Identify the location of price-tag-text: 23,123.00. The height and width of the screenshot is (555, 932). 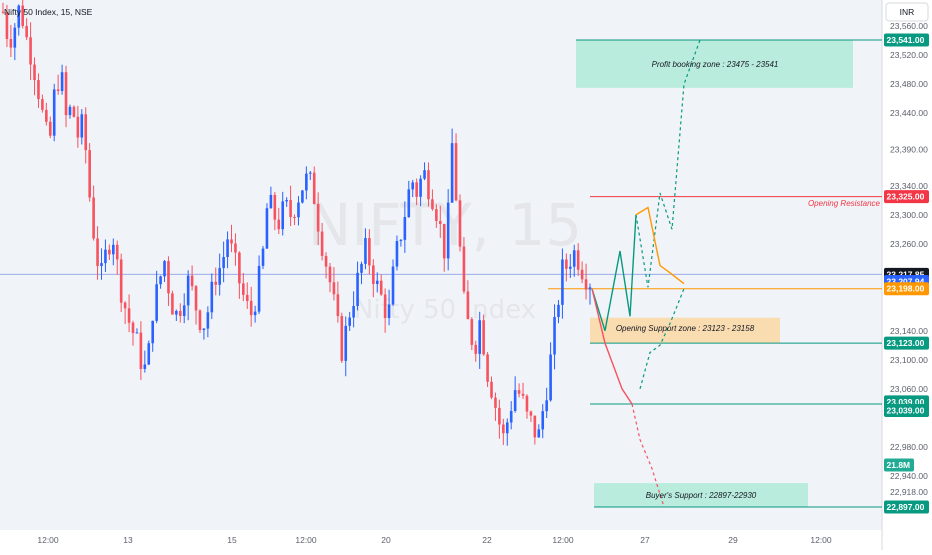
(906, 343).